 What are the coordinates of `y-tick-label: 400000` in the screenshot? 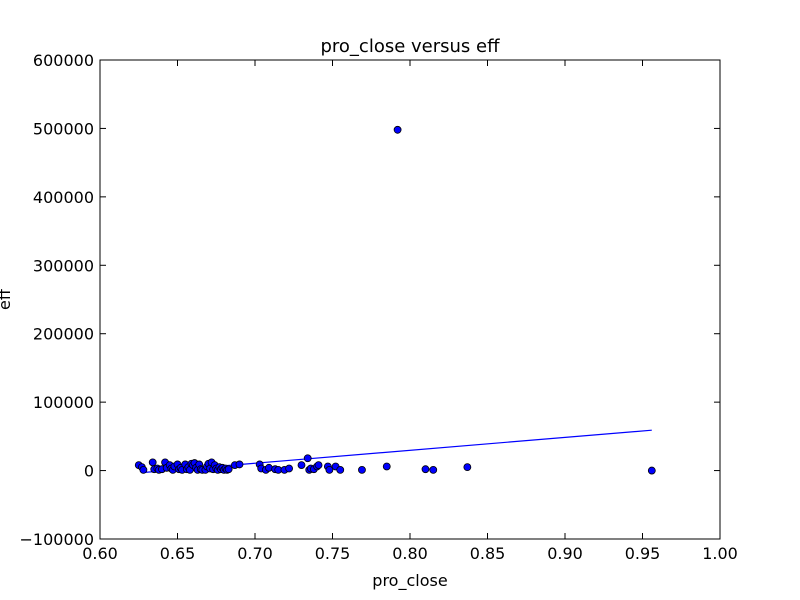 It's located at (63, 197).